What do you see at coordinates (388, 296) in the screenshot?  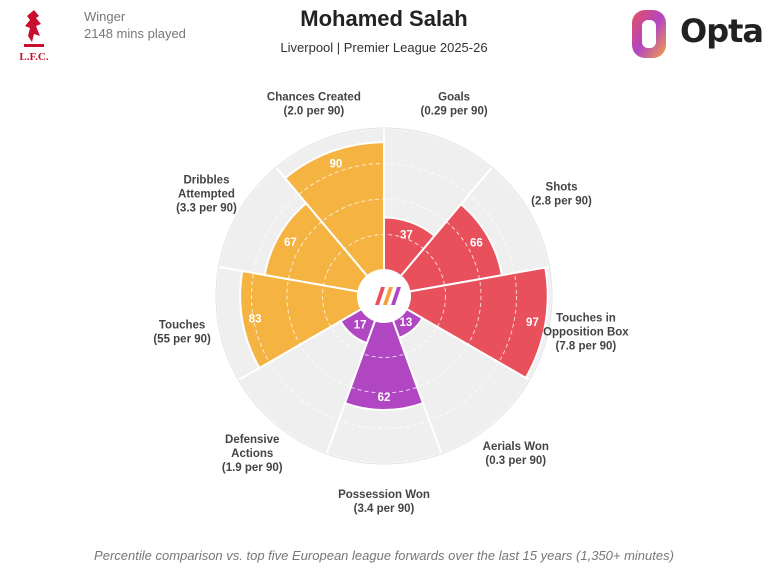 I see `center-opta-icon` at bounding box center [388, 296].